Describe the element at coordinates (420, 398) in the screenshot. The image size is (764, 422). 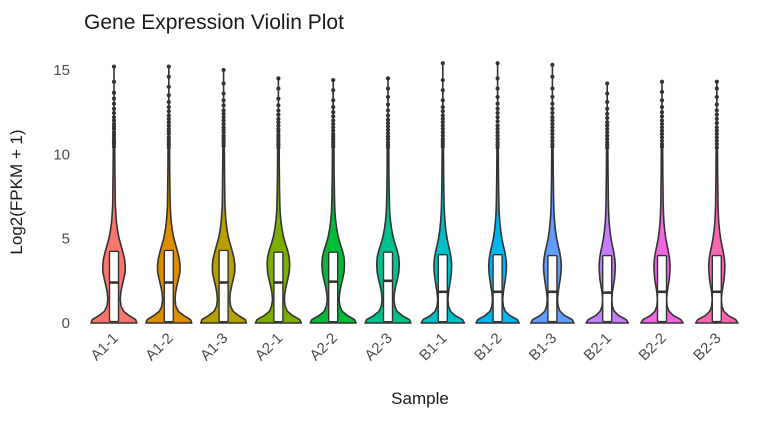
I see `x-axis-title: Sample` at that location.